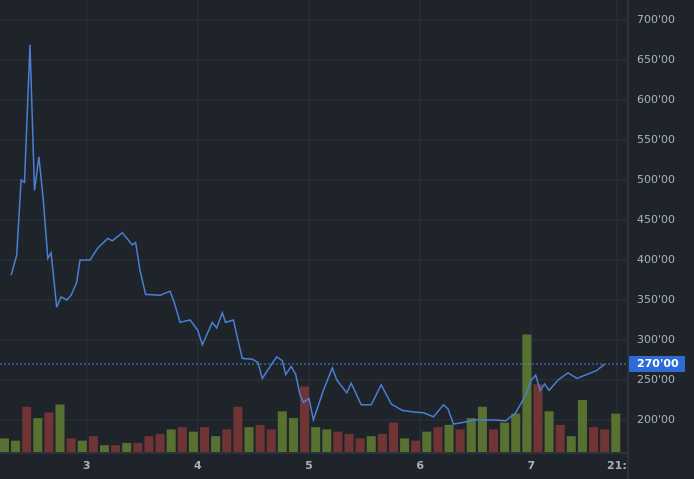  What do you see at coordinates (656, 179) in the screenshot?
I see `y-tick-label: 500'00` at bounding box center [656, 179].